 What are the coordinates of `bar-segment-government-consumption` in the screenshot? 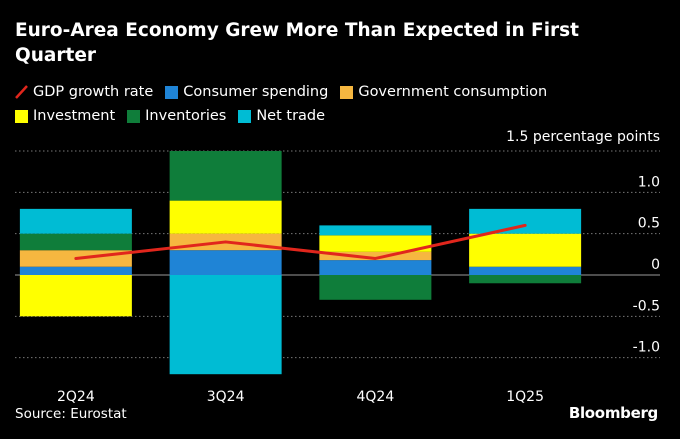 It's located at (375, 256).